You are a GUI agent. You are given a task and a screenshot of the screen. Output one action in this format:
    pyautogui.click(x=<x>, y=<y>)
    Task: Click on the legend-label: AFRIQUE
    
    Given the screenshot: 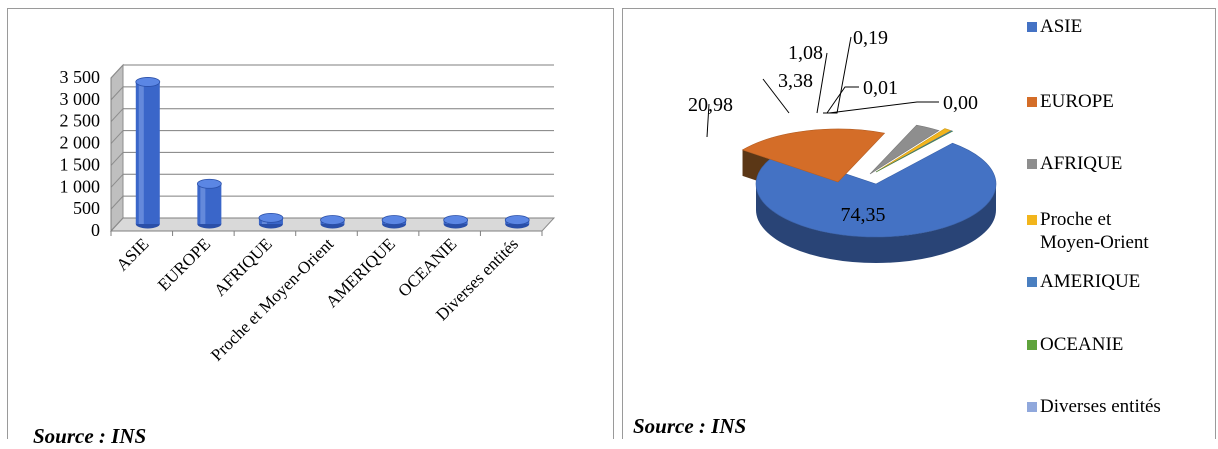 What is the action you would take?
    pyautogui.click(x=1081, y=163)
    